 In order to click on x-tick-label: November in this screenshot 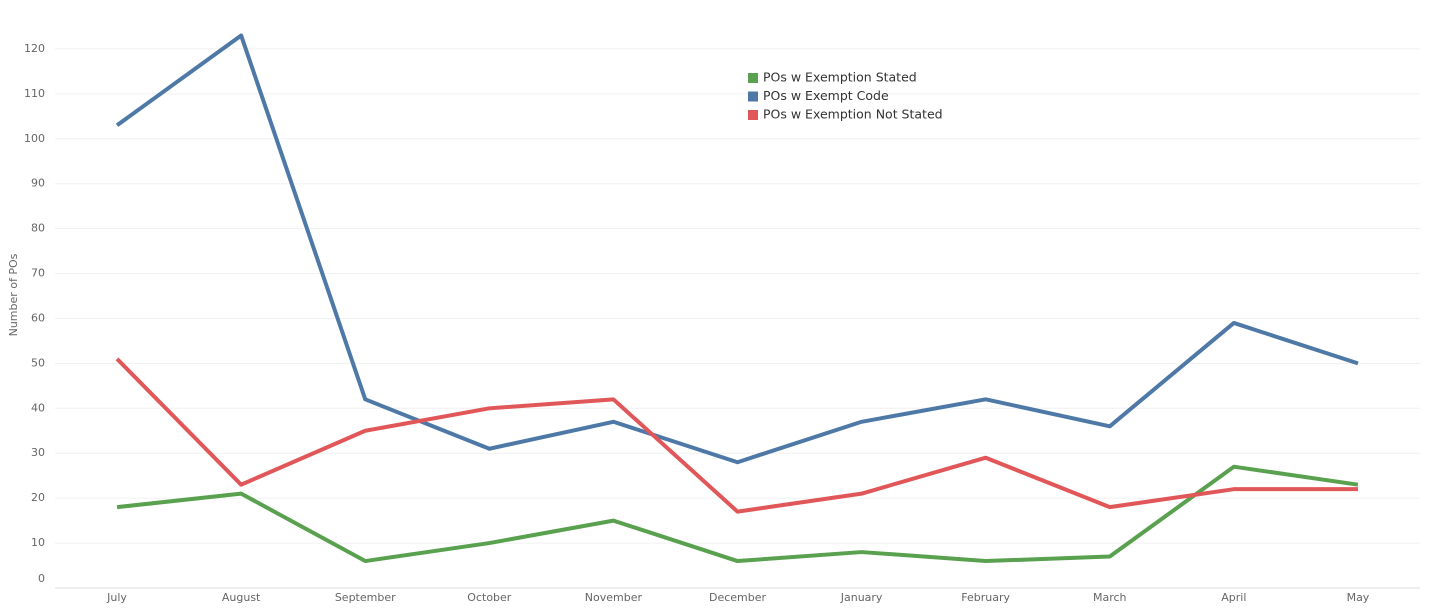, I will do `click(614, 597)`.